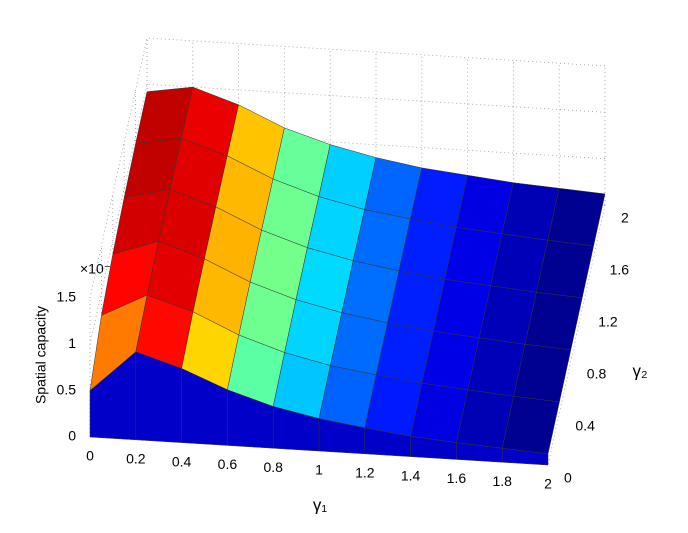 Image resolution: width=688 pixels, height=533 pixels. Describe the element at coordinates (548, 484) in the screenshot. I see `x-tick-label: 2` at that location.